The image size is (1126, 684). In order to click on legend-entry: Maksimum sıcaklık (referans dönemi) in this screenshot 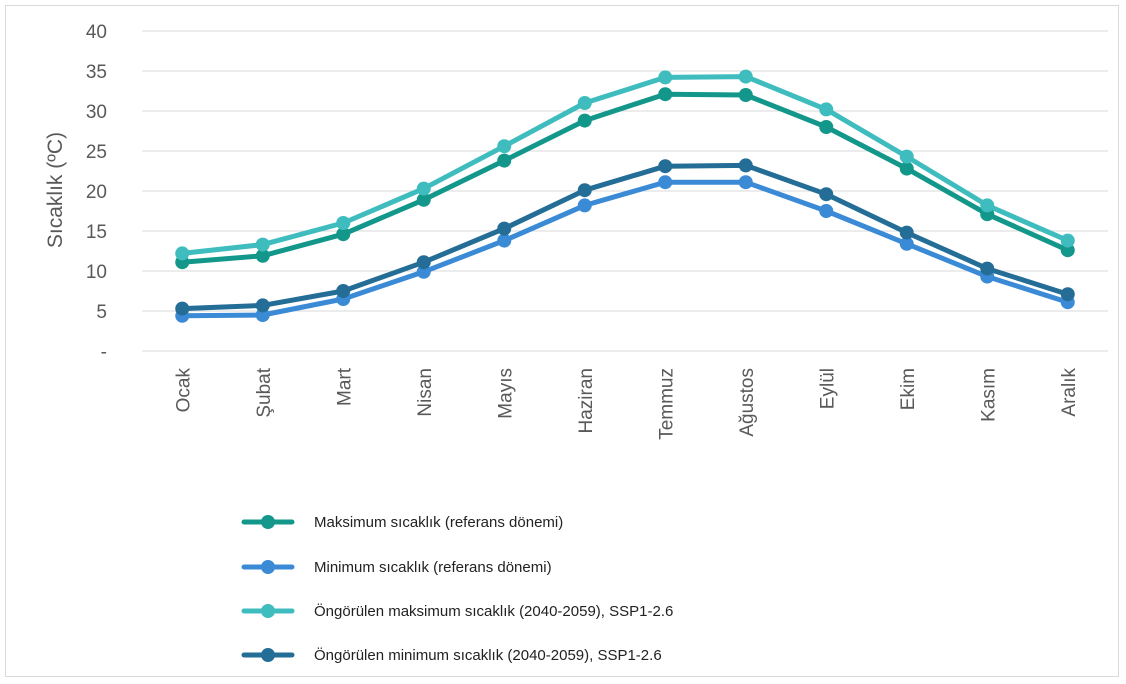, I will do `click(402, 522)`.